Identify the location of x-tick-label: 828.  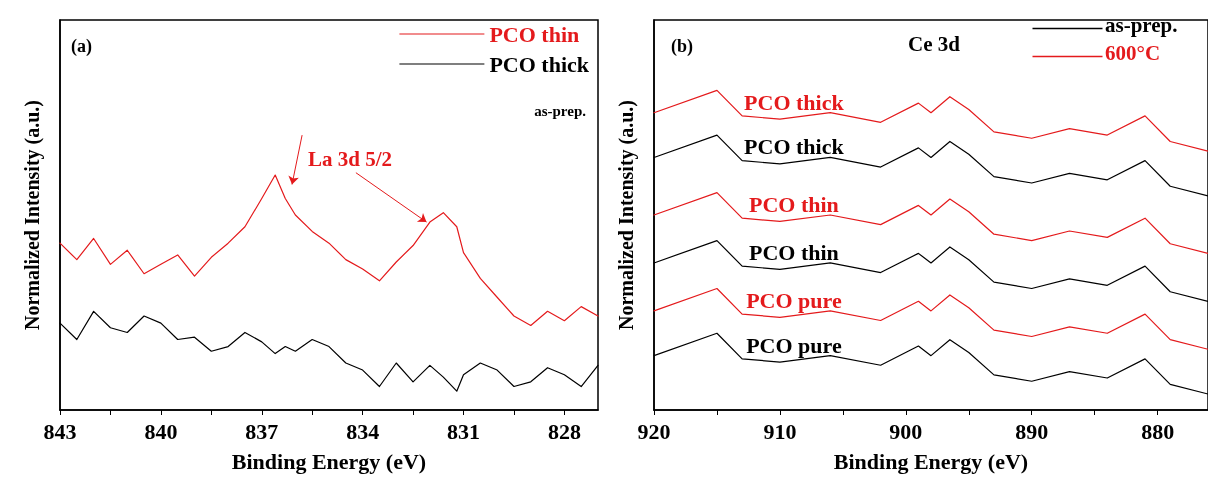
(564, 431).